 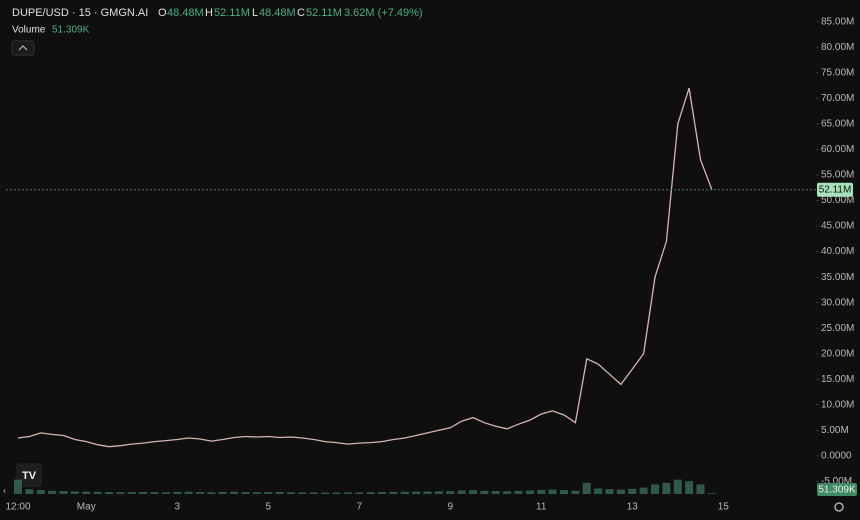 I want to click on ohlc-key: O, so click(x=162, y=13).